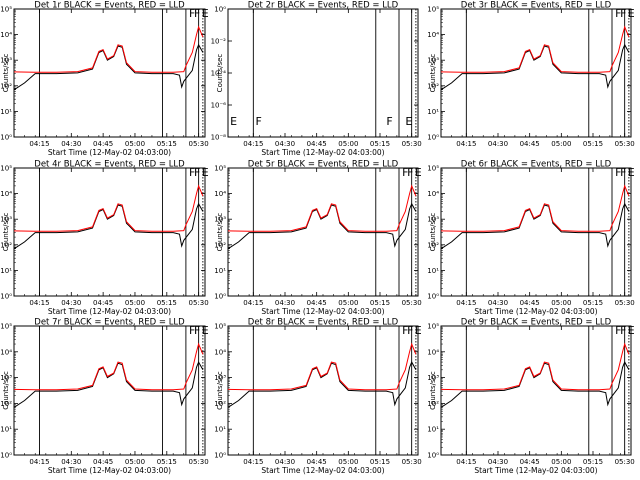 This screenshot has height=480, width=640. What do you see at coordinates (323, 165) in the screenshot?
I see `chart-title: Det 5r BLACK = Events, RED = LLD` at bounding box center [323, 165].